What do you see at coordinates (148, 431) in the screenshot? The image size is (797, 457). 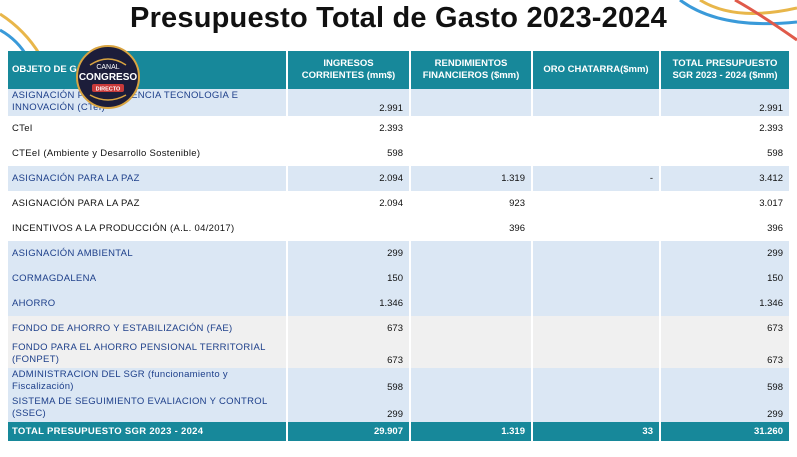 I see `total-label: TOTAL PRESUPUESTO SGR 2023 - 2024` at bounding box center [148, 431].